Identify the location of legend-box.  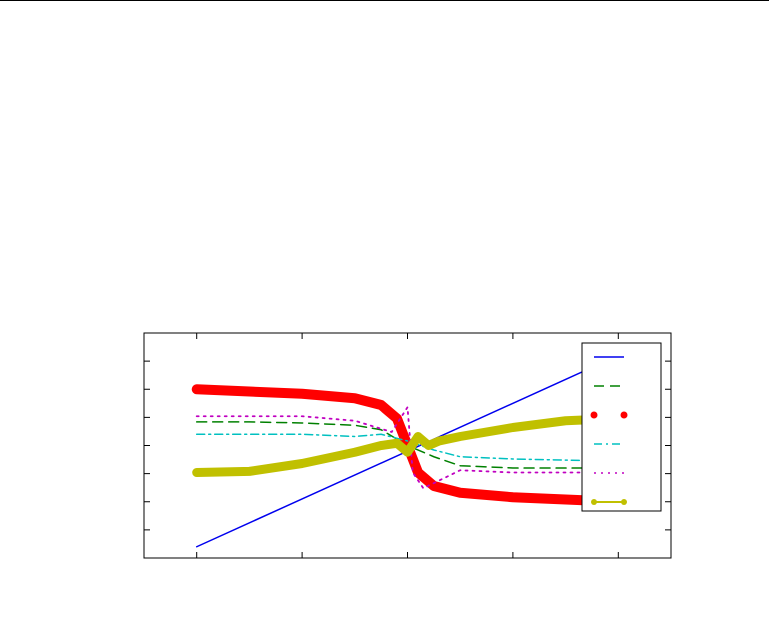
(621, 427).